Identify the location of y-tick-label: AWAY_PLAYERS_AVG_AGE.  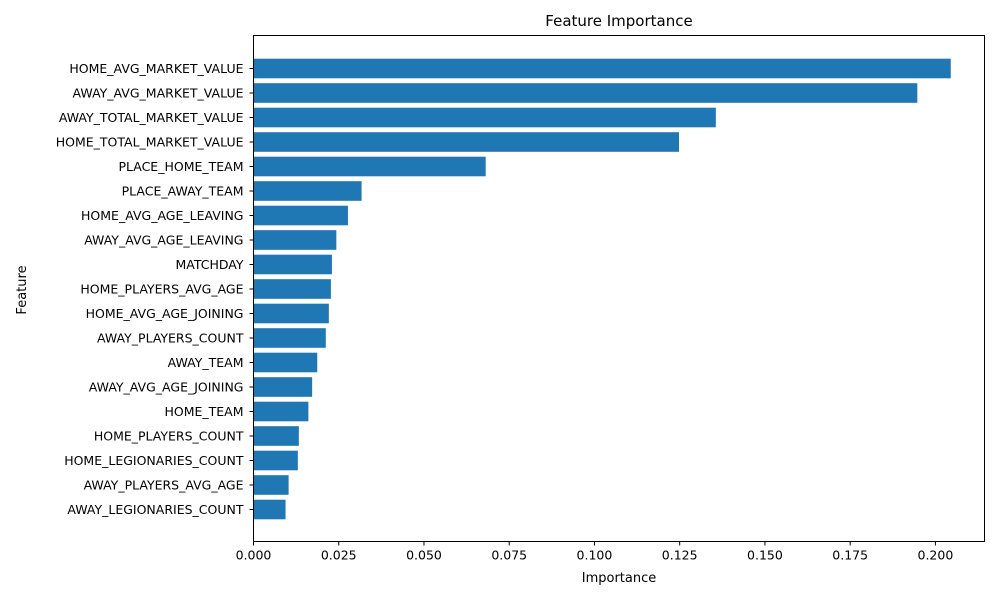
(164, 485).